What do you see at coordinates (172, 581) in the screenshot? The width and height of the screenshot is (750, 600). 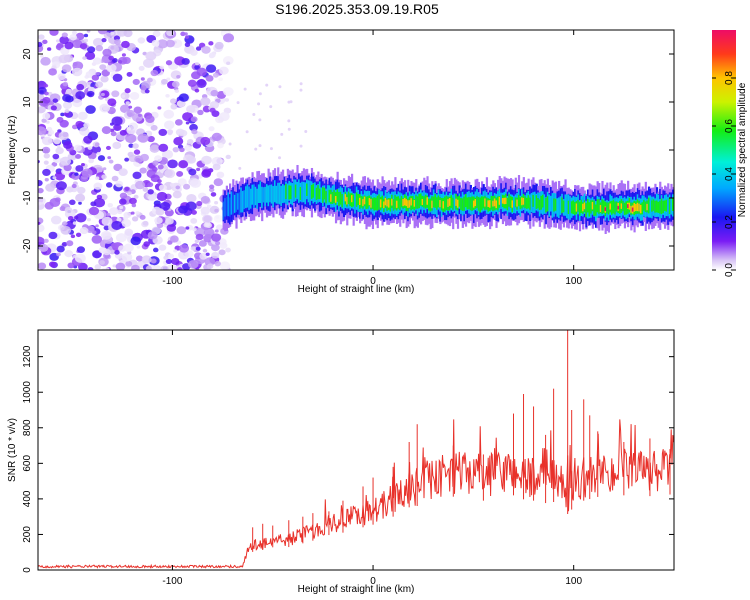 I see `x-tick-label: -100` at bounding box center [172, 581].